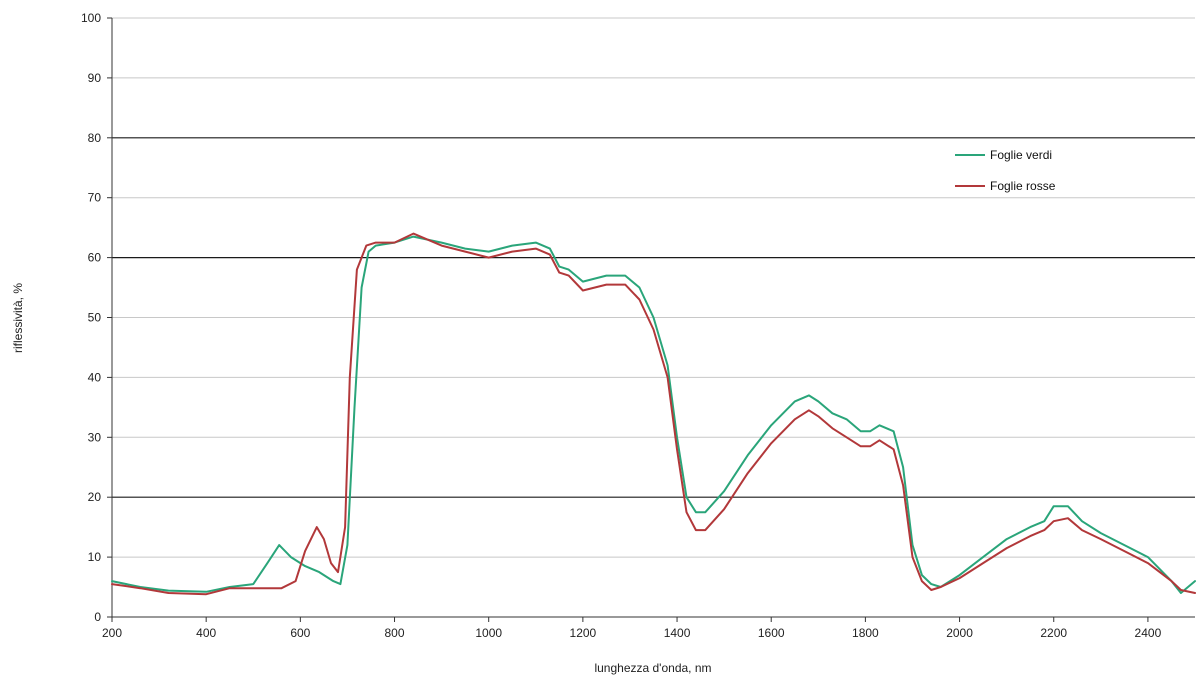 The height and width of the screenshot is (679, 1197). Describe the element at coordinates (771, 633) in the screenshot. I see `x-tick-label-1600: 1600` at that location.